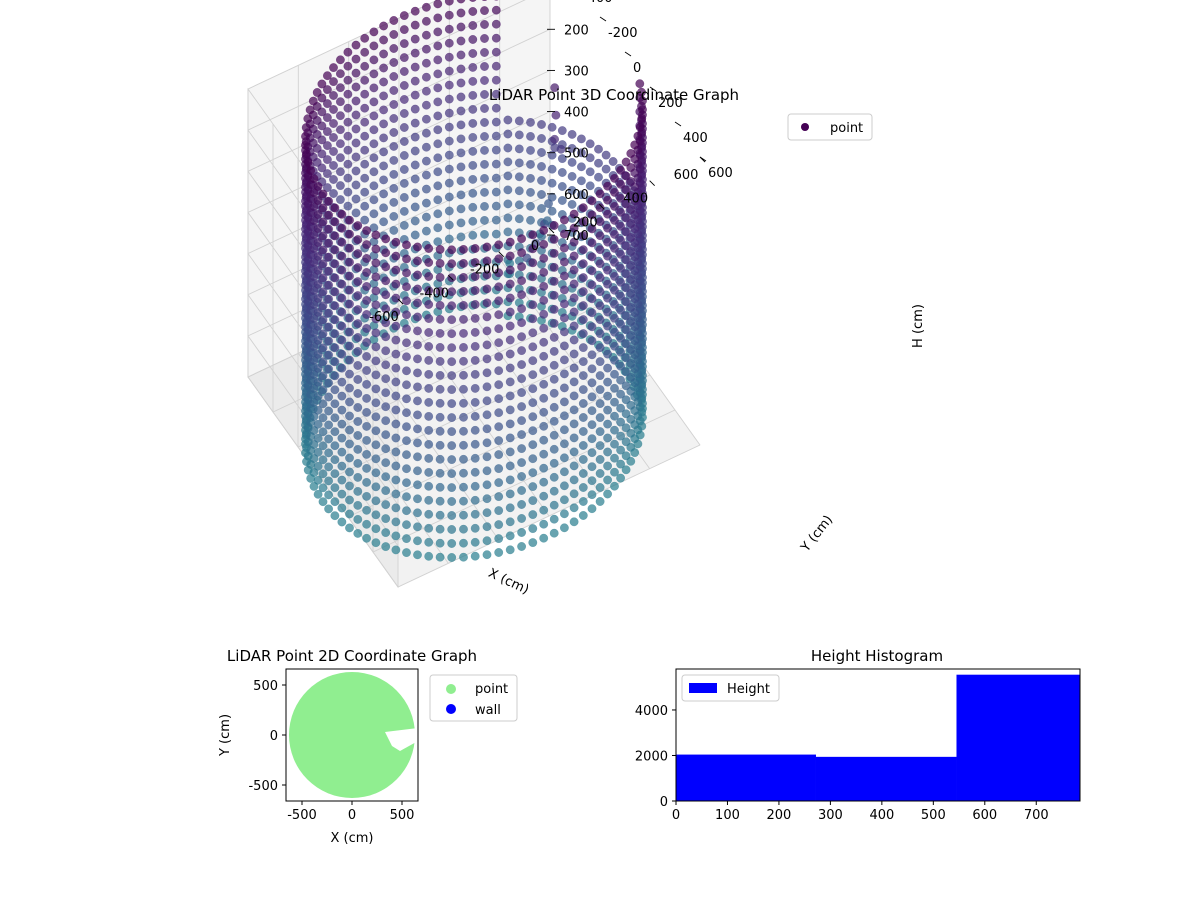 The image size is (1200, 900). What do you see at coordinates (451, 278) in the screenshot?
I see `tick-x-3d` at bounding box center [451, 278].